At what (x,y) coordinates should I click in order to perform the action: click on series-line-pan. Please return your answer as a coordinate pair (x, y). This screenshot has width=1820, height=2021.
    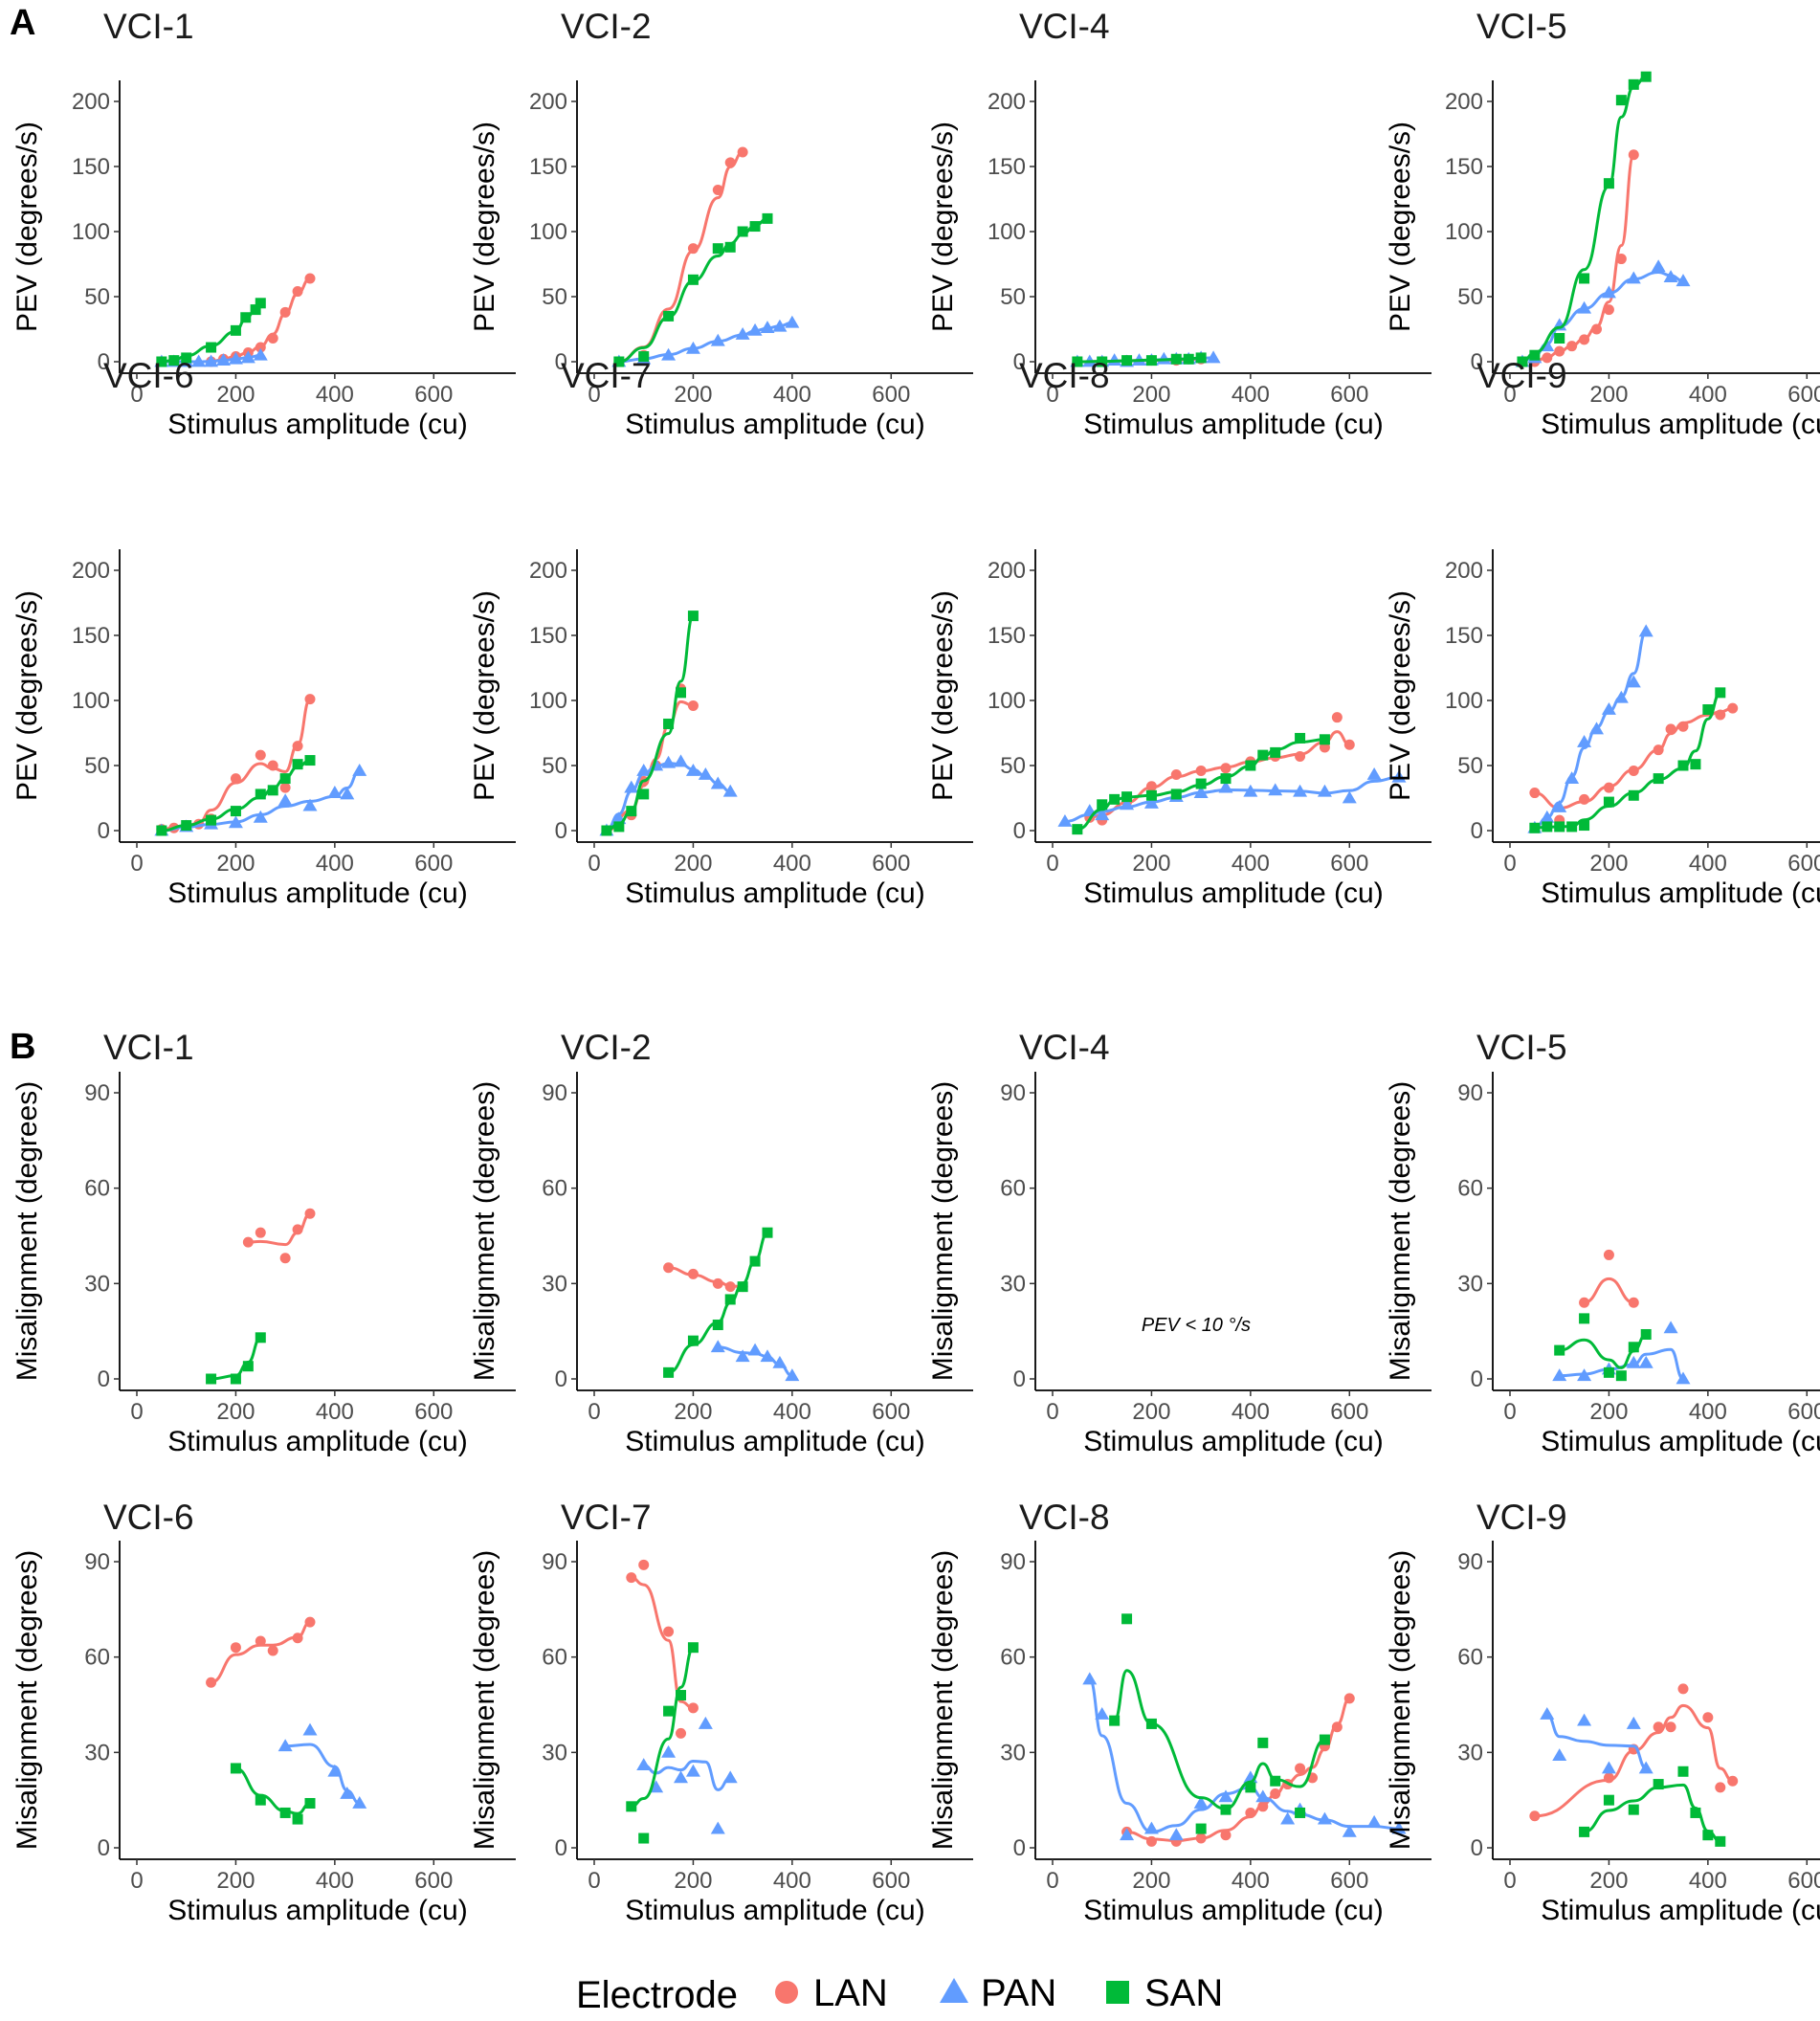
    Looking at the image, I should click on (1591, 730).